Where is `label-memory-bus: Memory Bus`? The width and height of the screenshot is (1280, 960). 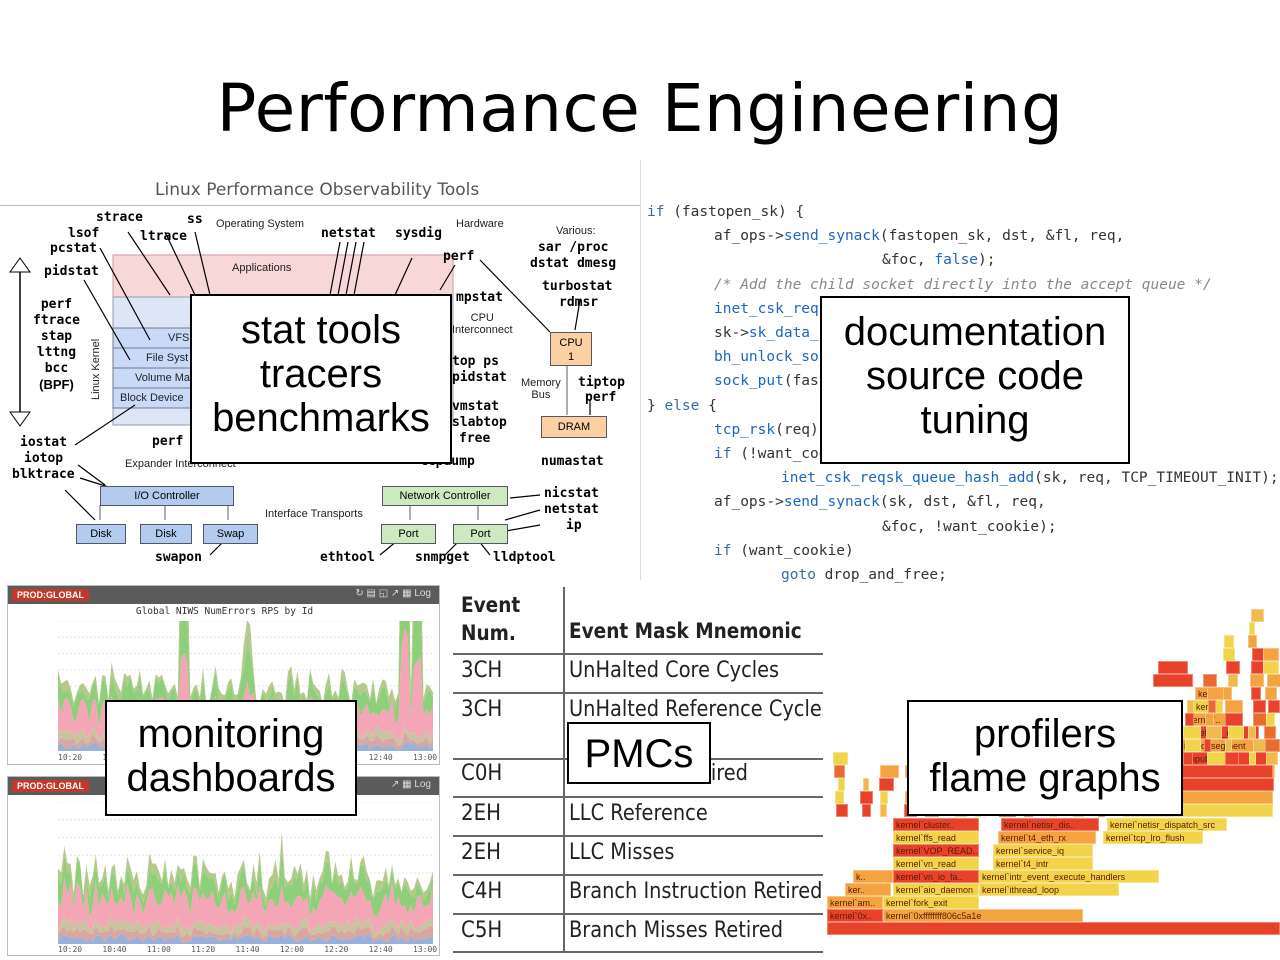
label-memory-bus: Memory Bus is located at coordinates (541, 389).